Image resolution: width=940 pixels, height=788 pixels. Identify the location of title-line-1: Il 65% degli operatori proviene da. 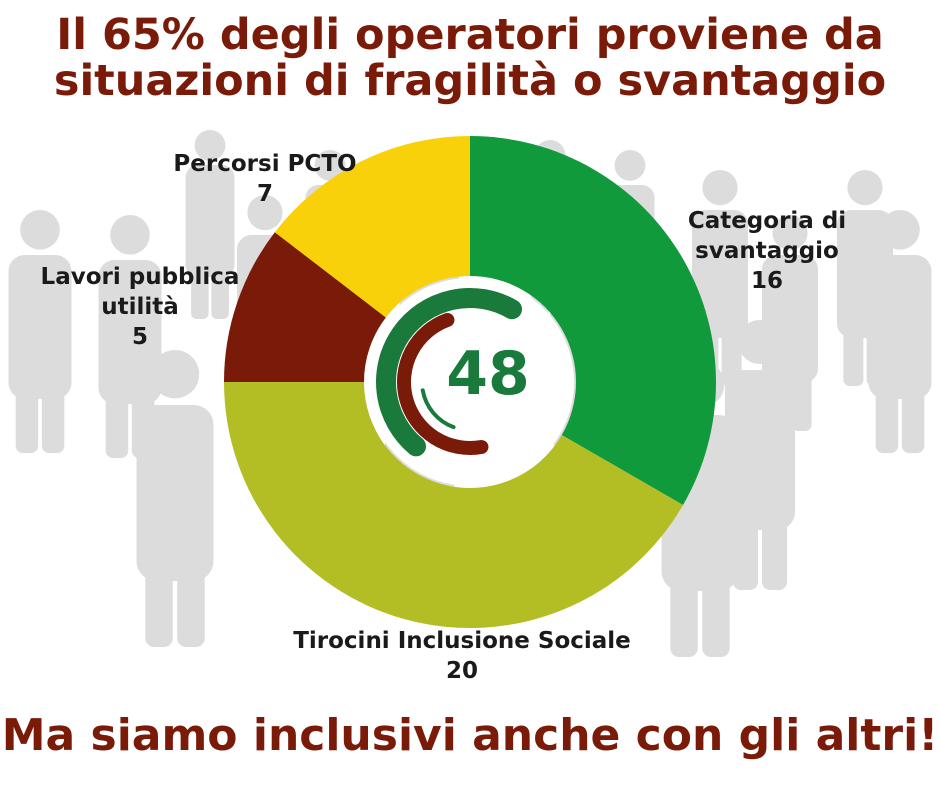
(470, 35).